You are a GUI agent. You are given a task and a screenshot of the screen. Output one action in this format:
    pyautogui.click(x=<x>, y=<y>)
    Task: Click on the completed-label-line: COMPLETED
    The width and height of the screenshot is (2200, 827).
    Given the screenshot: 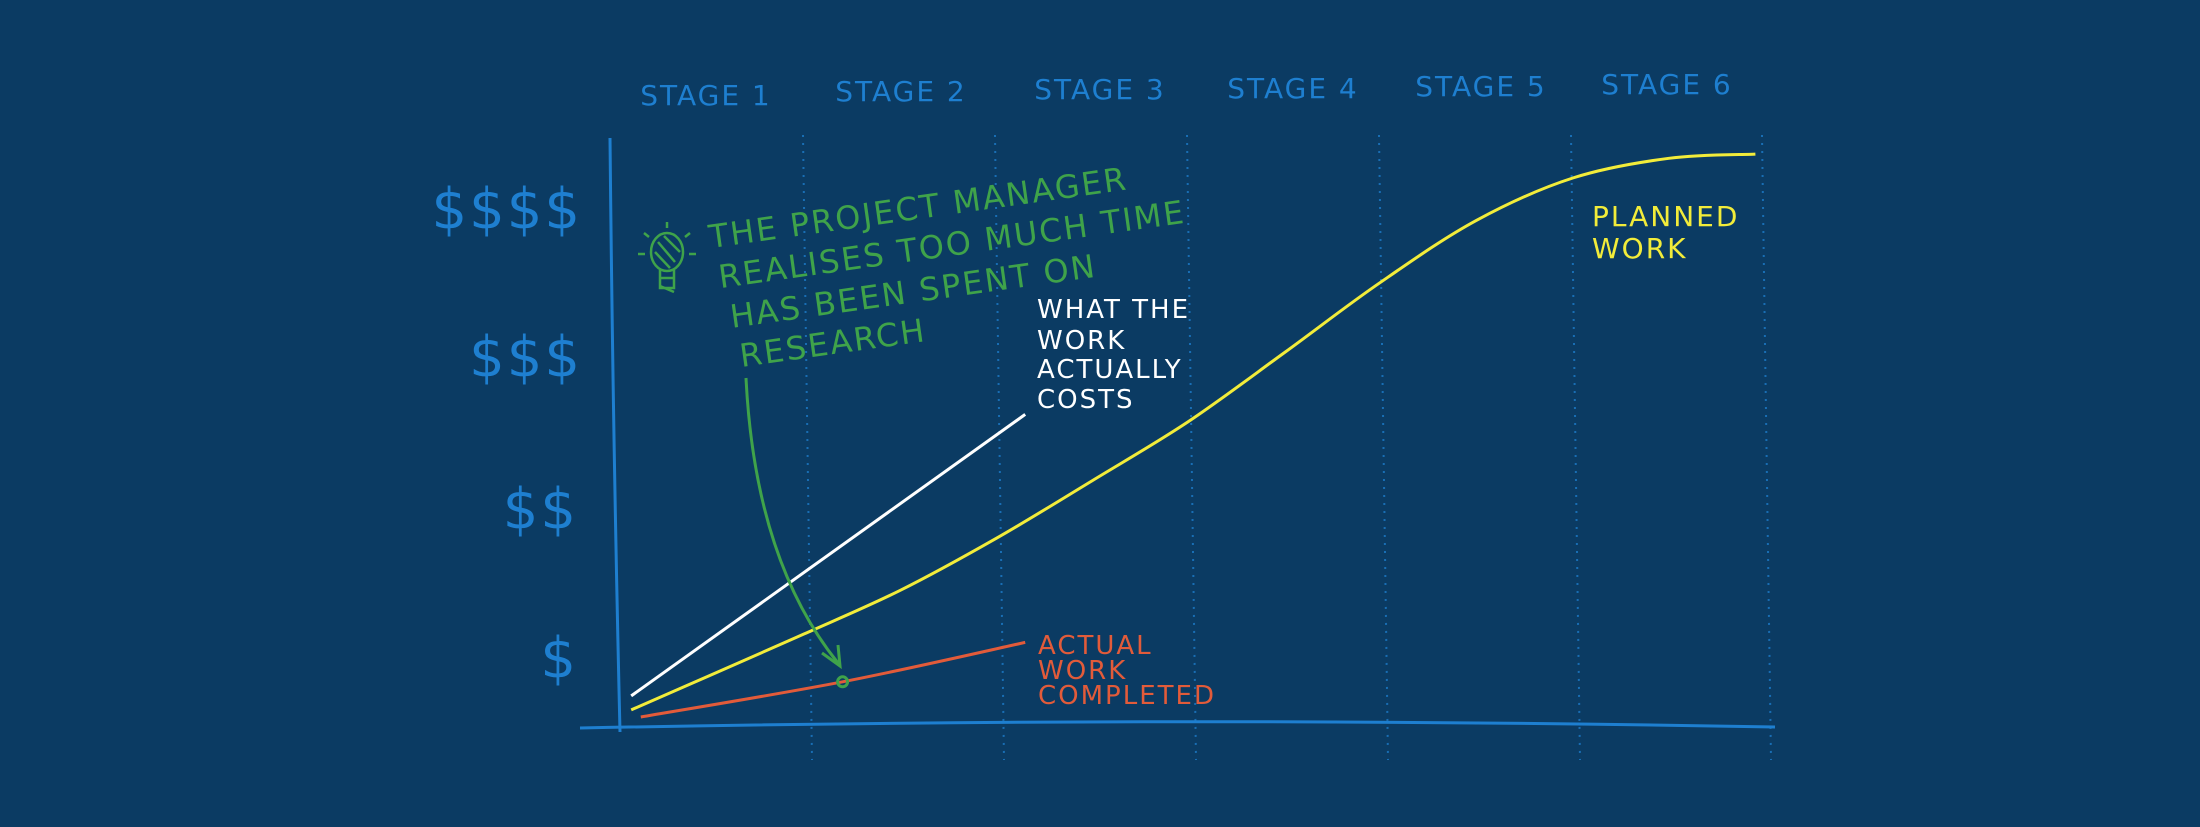 What is the action you would take?
    pyautogui.click(x=1127, y=696)
    